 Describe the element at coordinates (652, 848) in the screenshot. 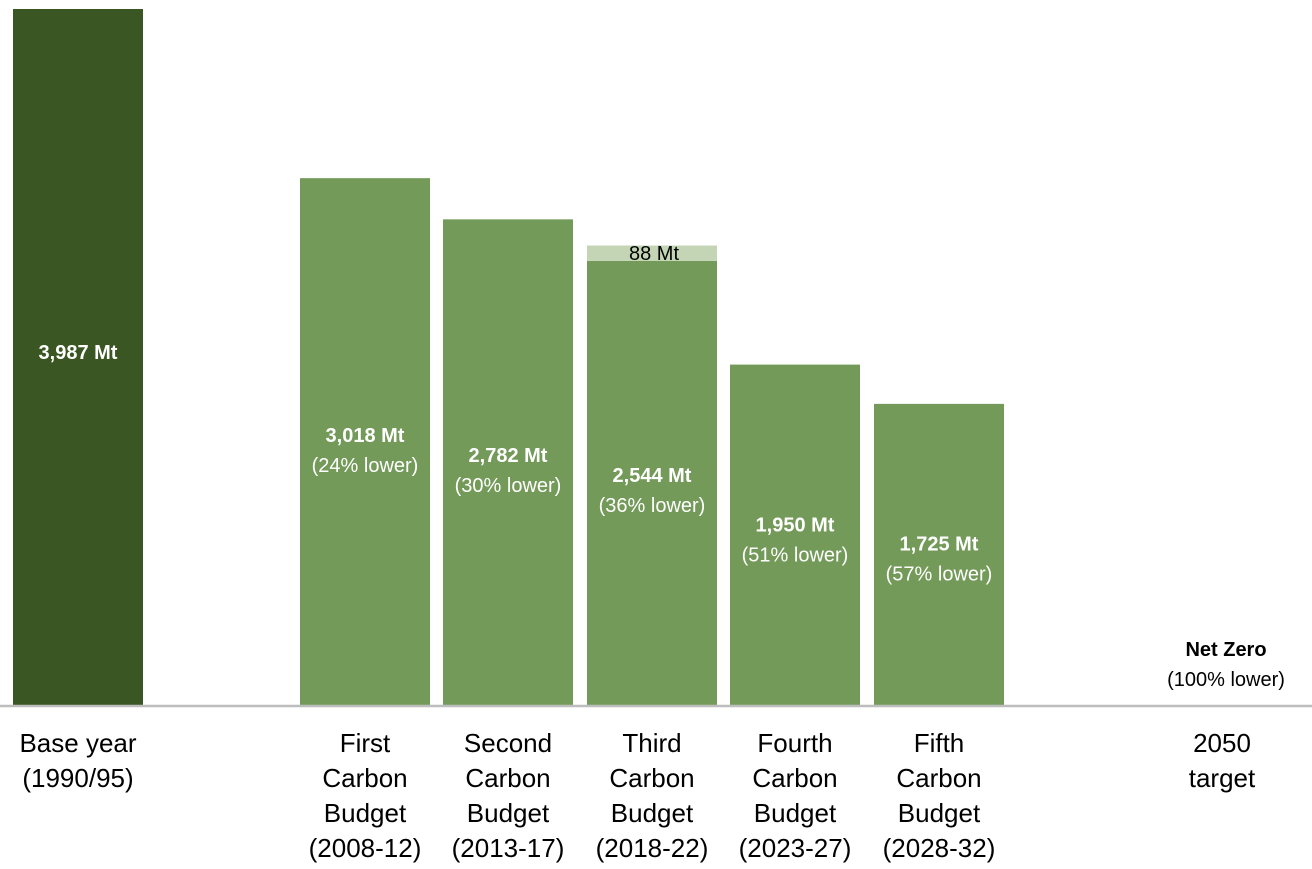

I see `category-label-third-carbon-budget-2018-22: (2018-22)` at that location.